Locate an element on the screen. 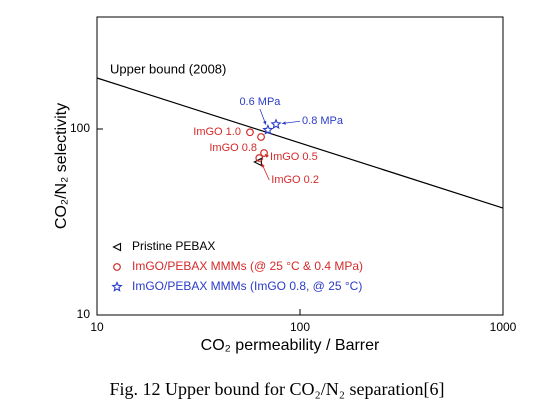  point-label: ImGO 1.0 is located at coordinates (217, 132).